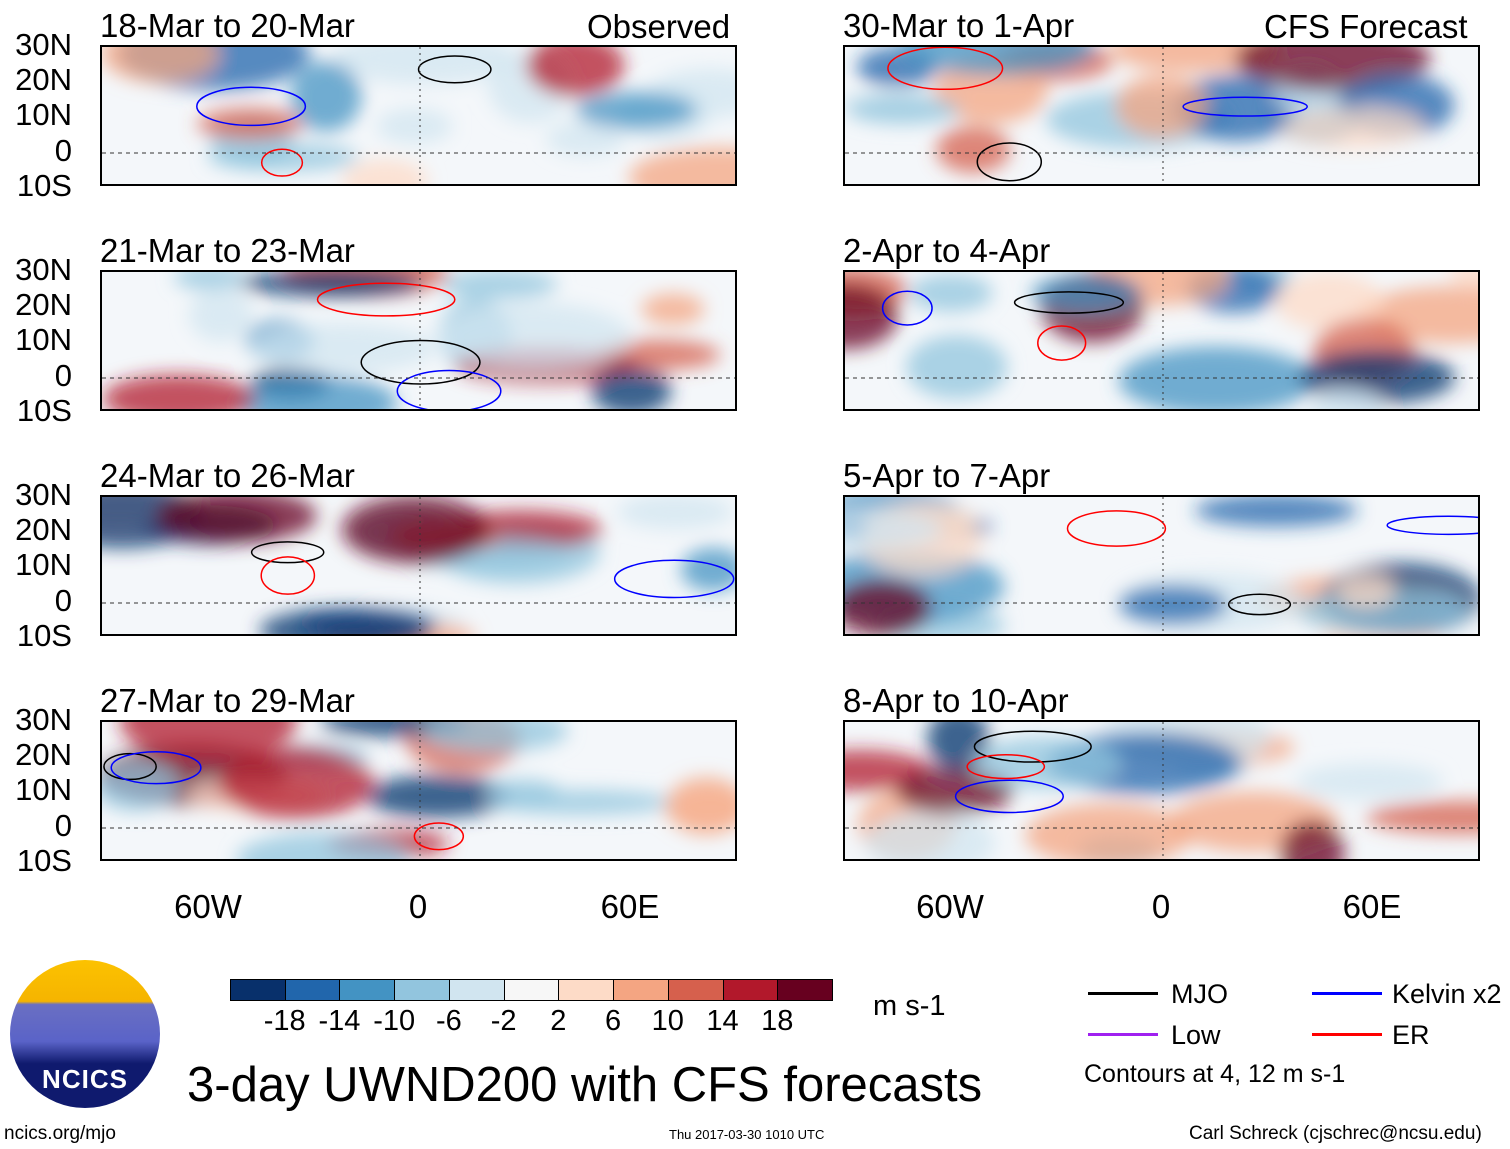 The width and height of the screenshot is (1510, 1149). What do you see at coordinates (85, 1079) in the screenshot?
I see `logo-text: NCICS` at bounding box center [85, 1079].